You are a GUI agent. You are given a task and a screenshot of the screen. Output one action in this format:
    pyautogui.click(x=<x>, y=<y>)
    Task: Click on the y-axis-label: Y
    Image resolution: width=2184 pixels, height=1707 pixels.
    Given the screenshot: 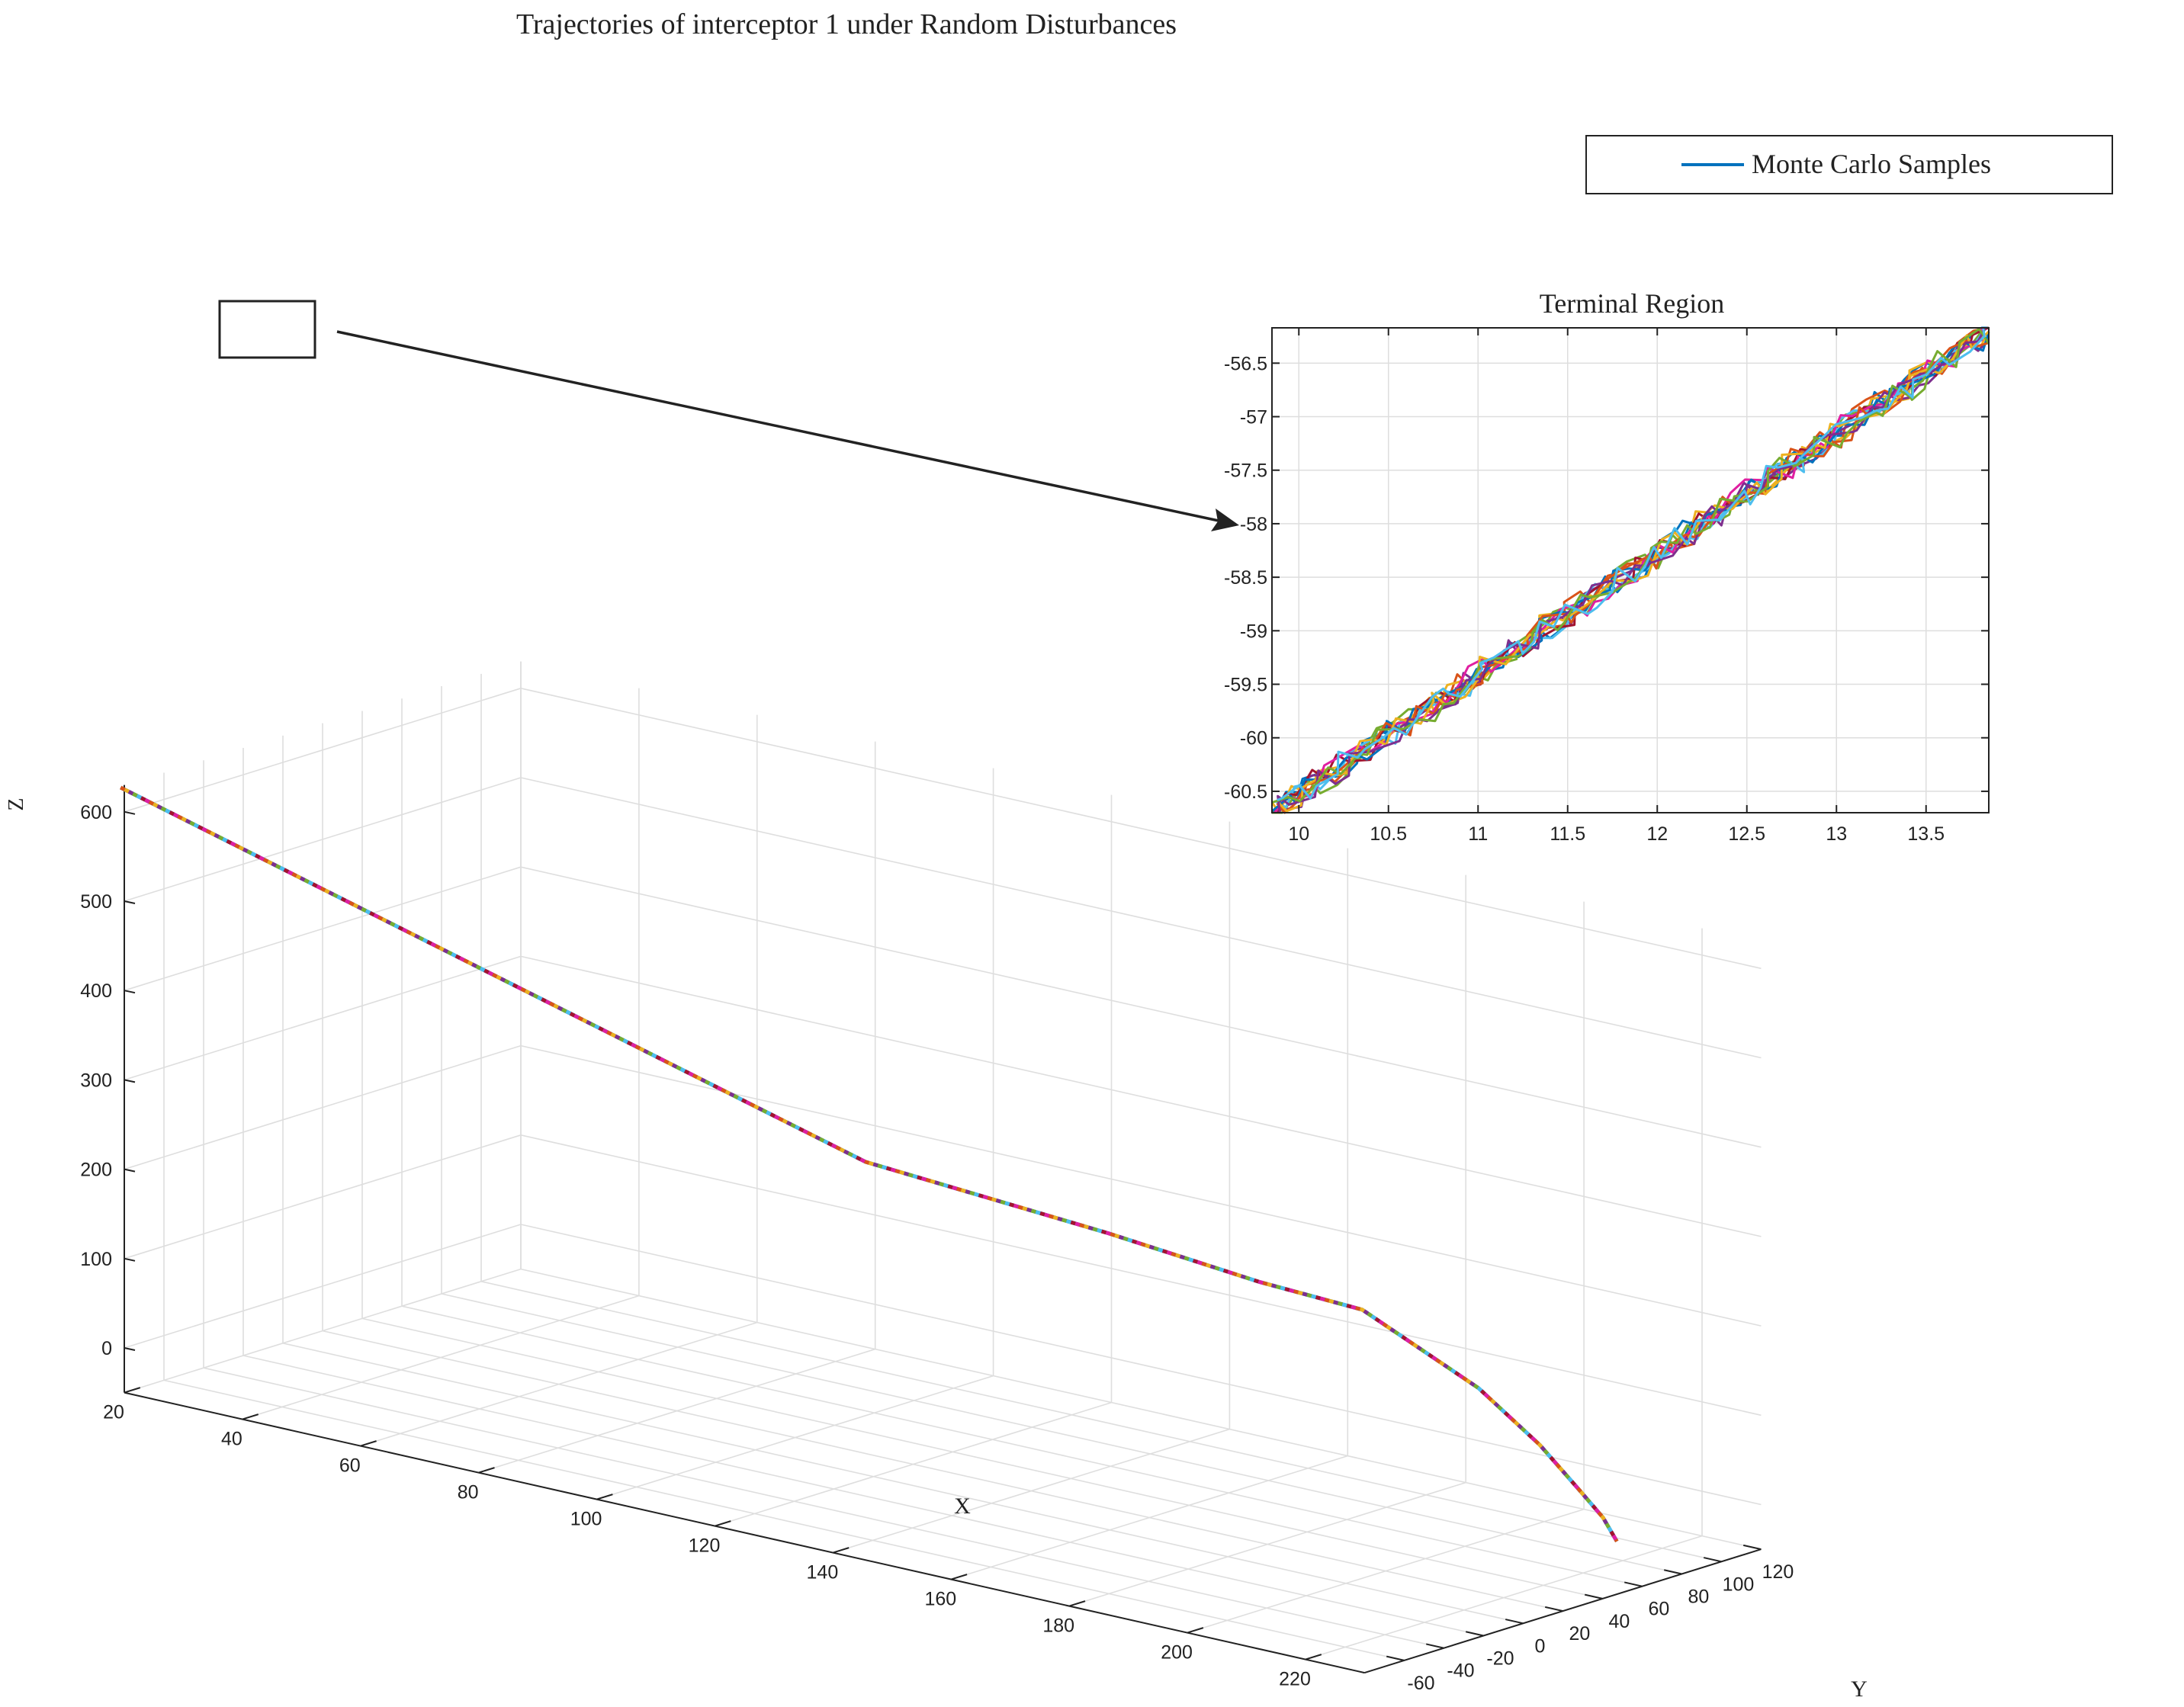 What is the action you would take?
    pyautogui.click(x=1859, y=1690)
    